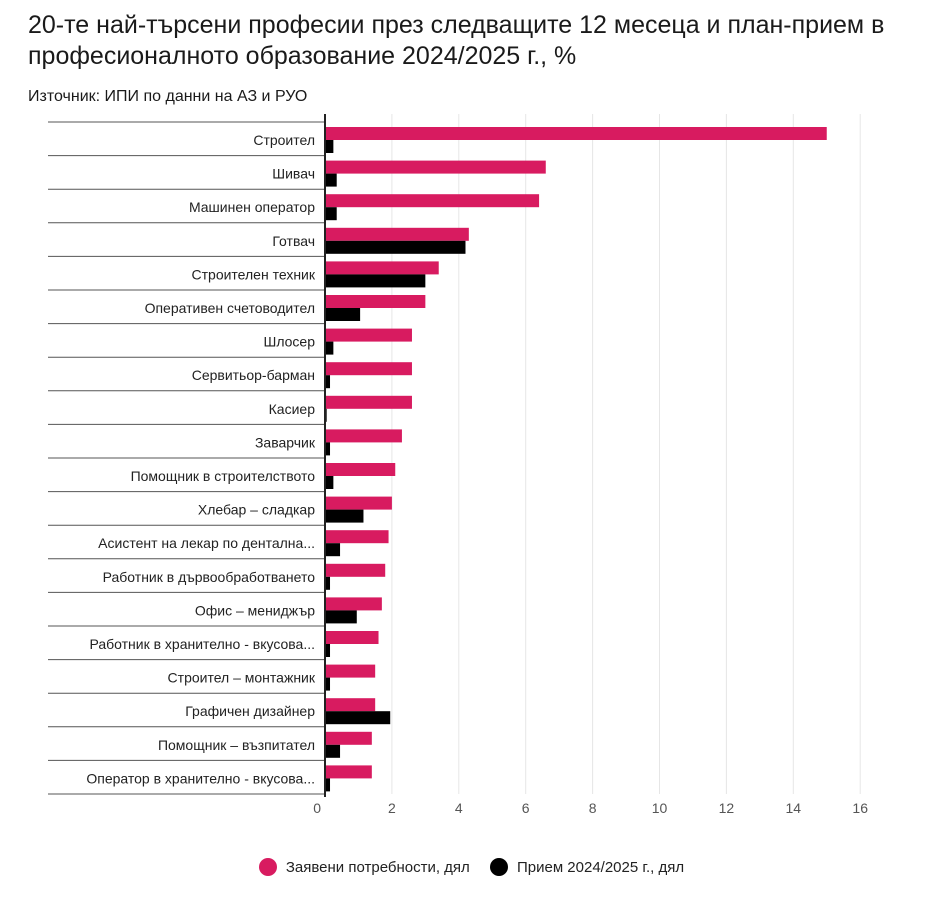 This screenshot has height=898, width=943. What do you see at coordinates (292, 409) in the screenshot?
I see `category-label: Касиер` at bounding box center [292, 409].